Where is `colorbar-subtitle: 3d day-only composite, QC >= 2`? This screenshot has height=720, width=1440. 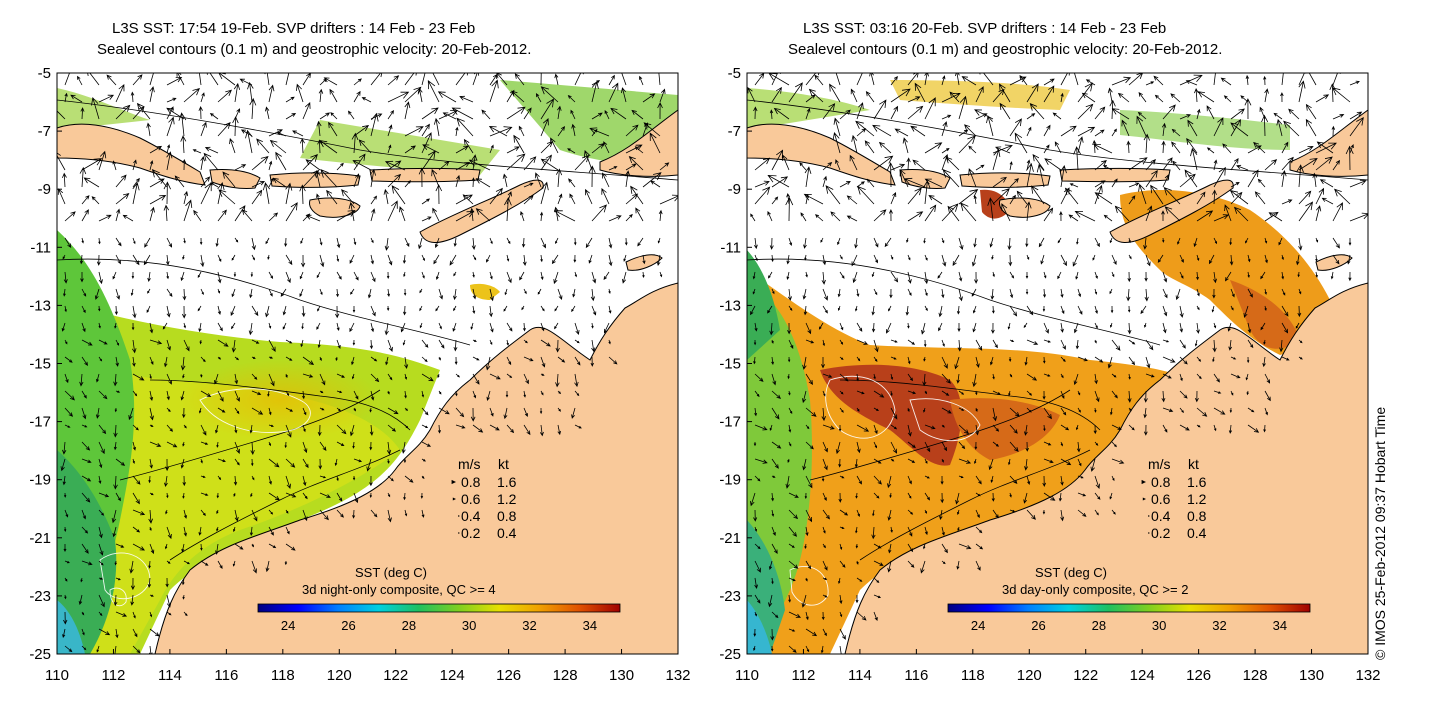
colorbar-subtitle: 3d day-only composite, QC >= 2 is located at coordinates (1095, 589).